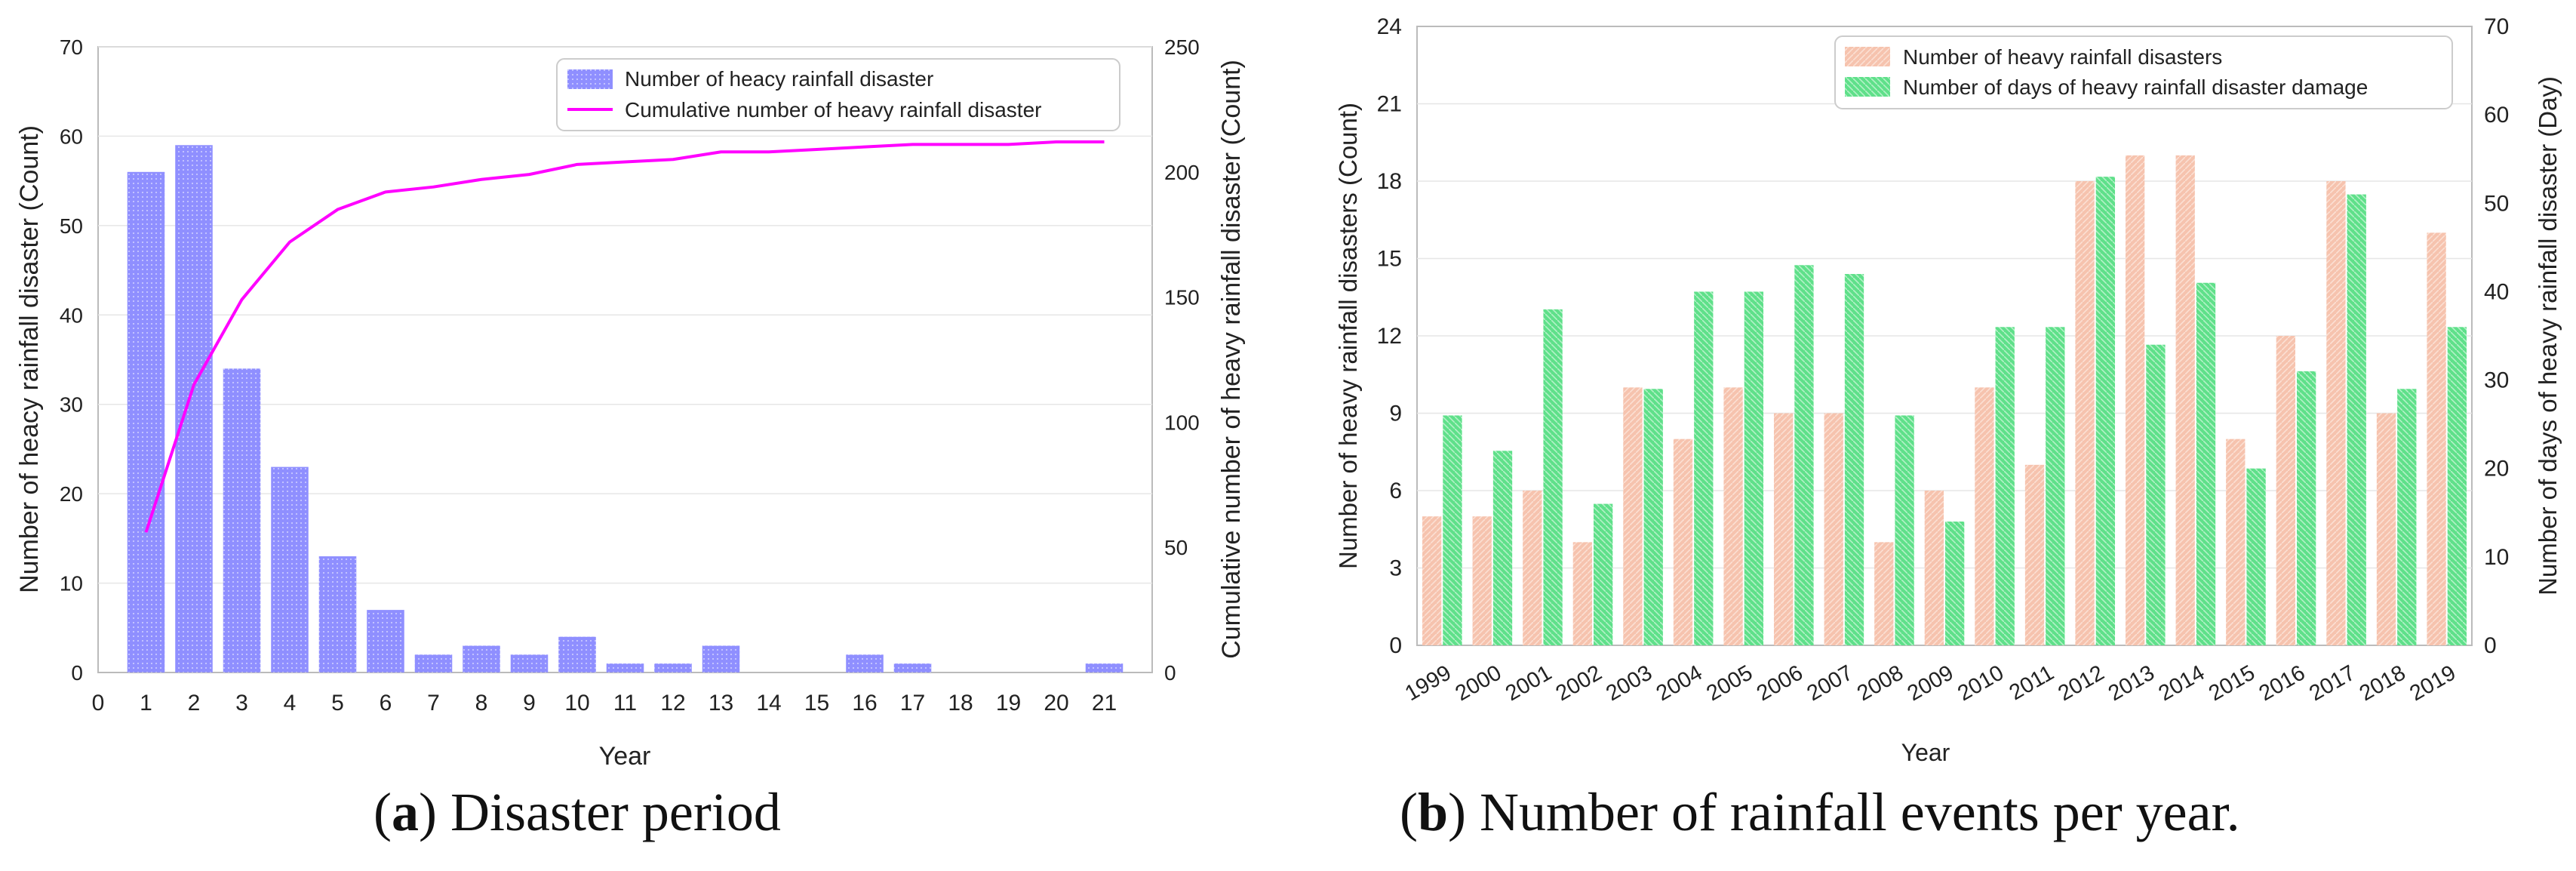  What do you see at coordinates (1176, 547) in the screenshot?
I see `chart-a-y2-tick: 50` at bounding box center [1176, 547].